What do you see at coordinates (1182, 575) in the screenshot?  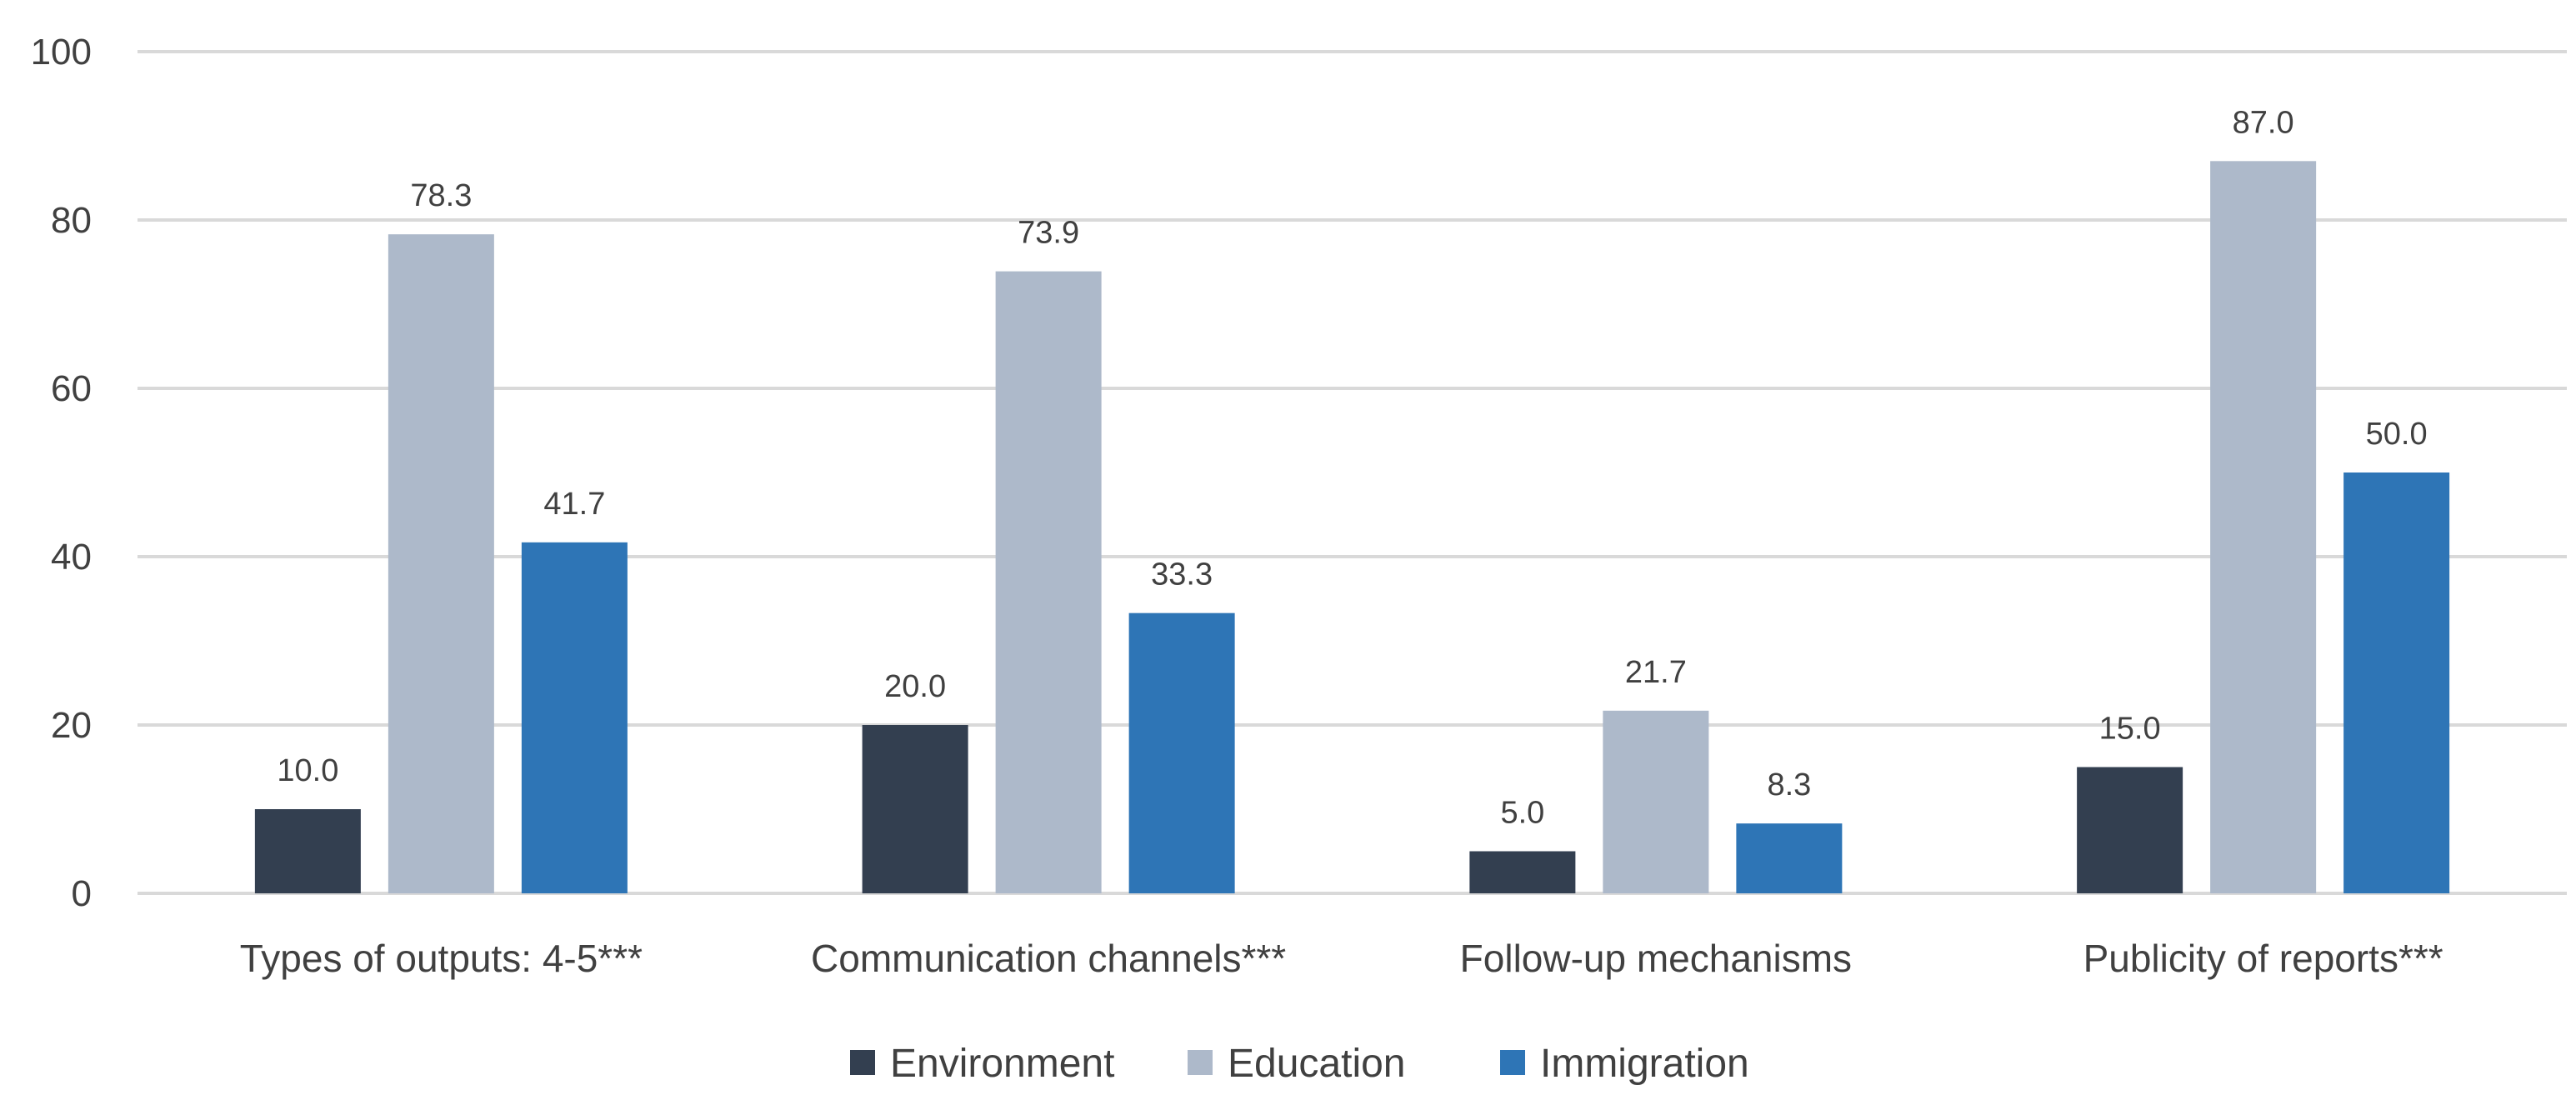 I see `data-label-immigration-1: 33.3` at bounding box center [1182, 575].